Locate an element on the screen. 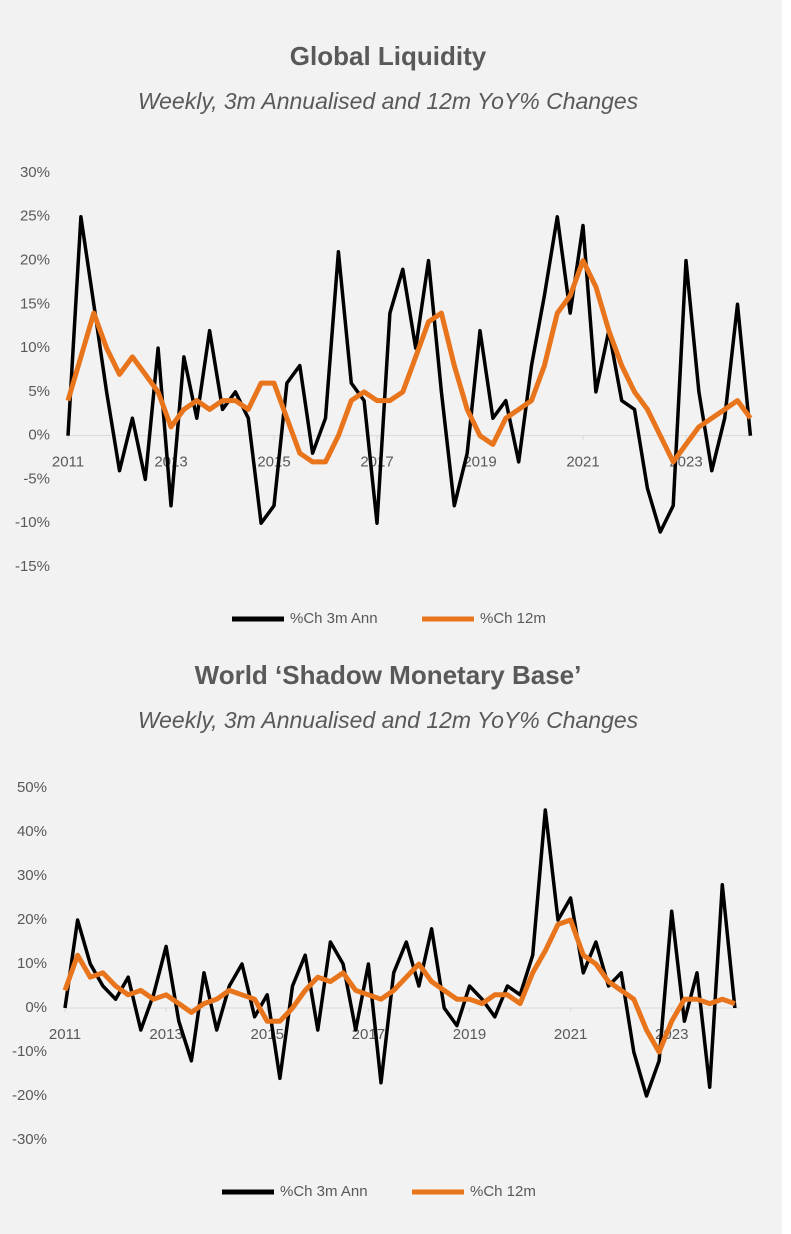  y-tick-label: 50% is located at coordinates (32, 787).